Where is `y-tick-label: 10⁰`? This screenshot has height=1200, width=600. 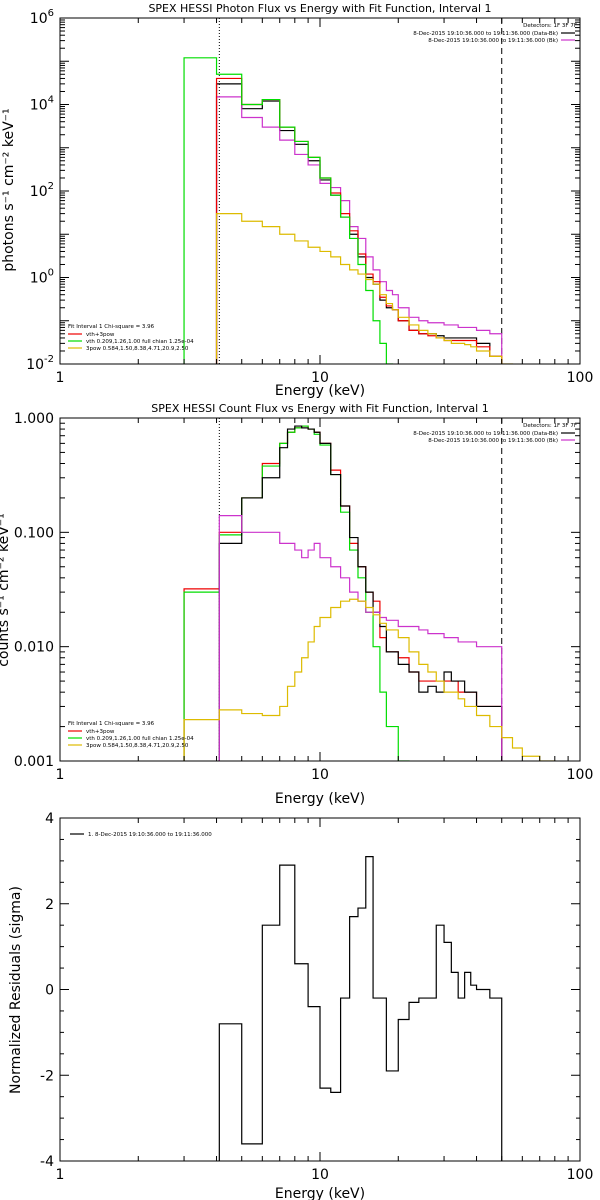 y-tick-label: 10⁰ is located at coordinates (42, 277).